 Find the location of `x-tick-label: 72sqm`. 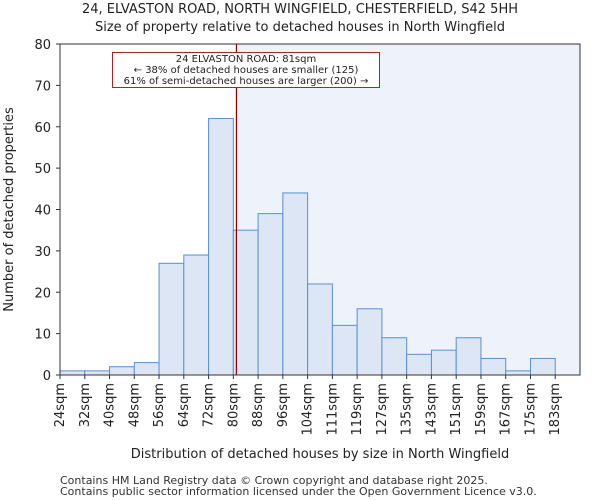

x-tick-label: 72sqm is located at coordinates (209, 405).